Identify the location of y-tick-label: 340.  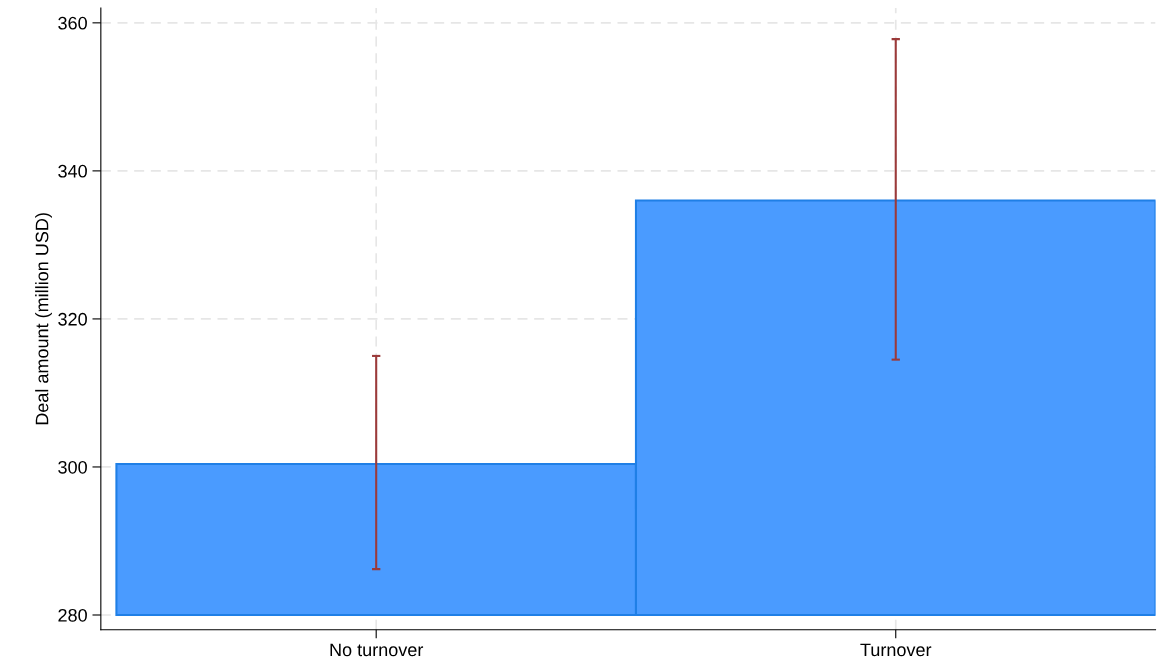
(72, 171).